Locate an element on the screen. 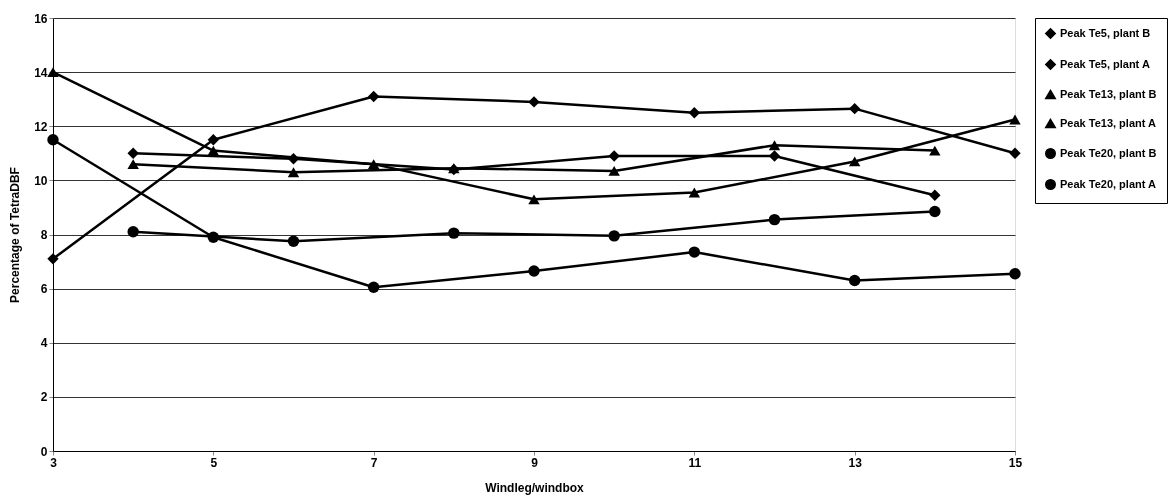 The width and height of the screenshot is (1176, 501). x-axis-title: Windleg/windbox is located at coordinates (535, 487).